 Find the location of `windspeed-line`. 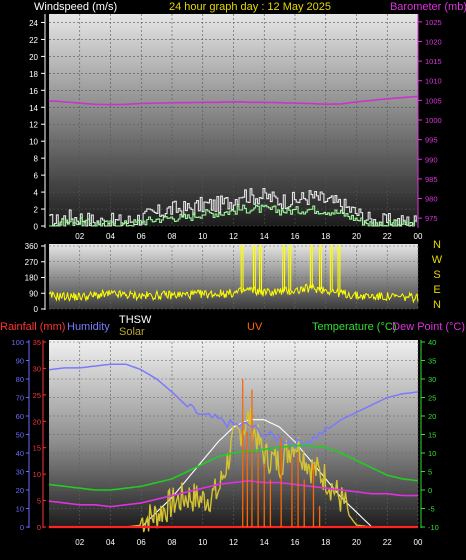

windspeed-line is located at coordinates (233, 207).